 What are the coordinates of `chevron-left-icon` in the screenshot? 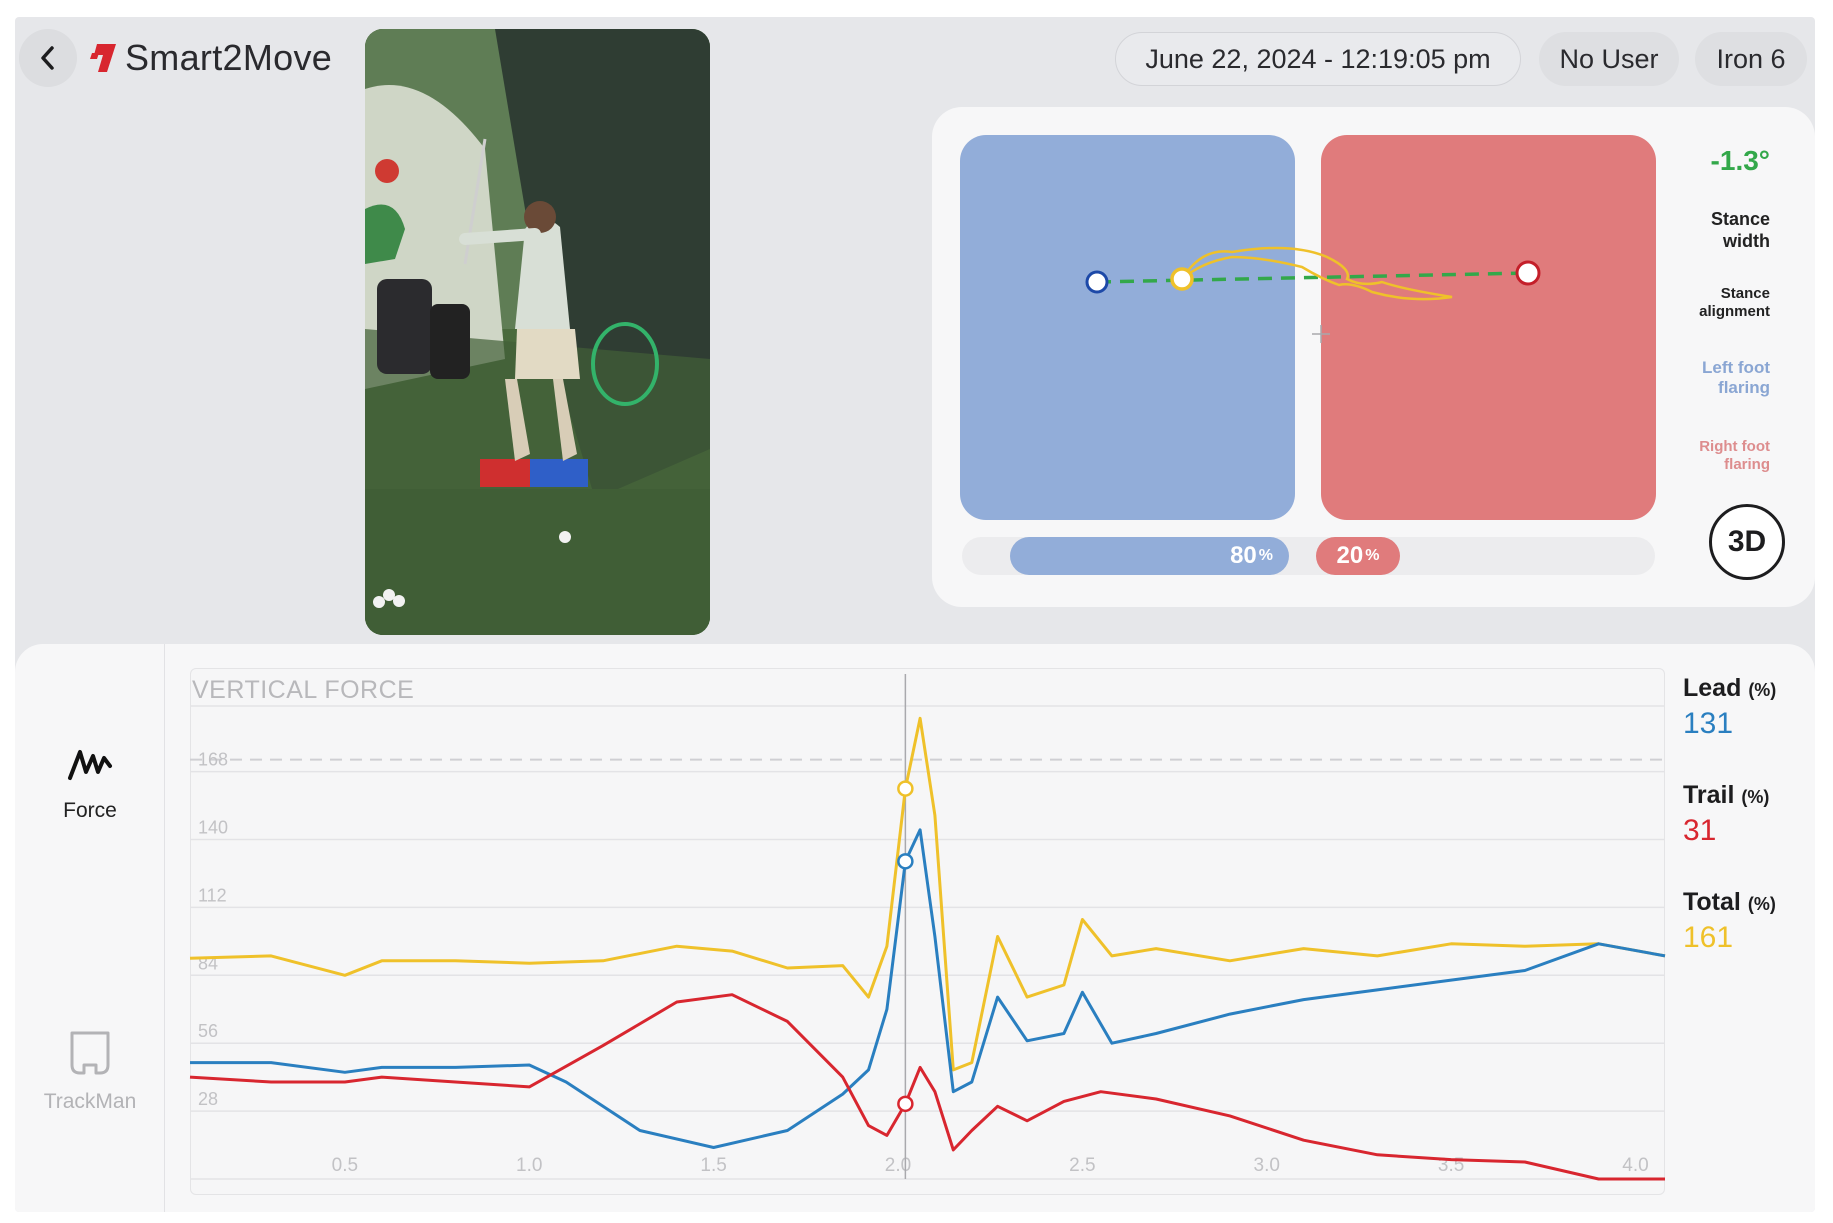 It's located at (47, 58).